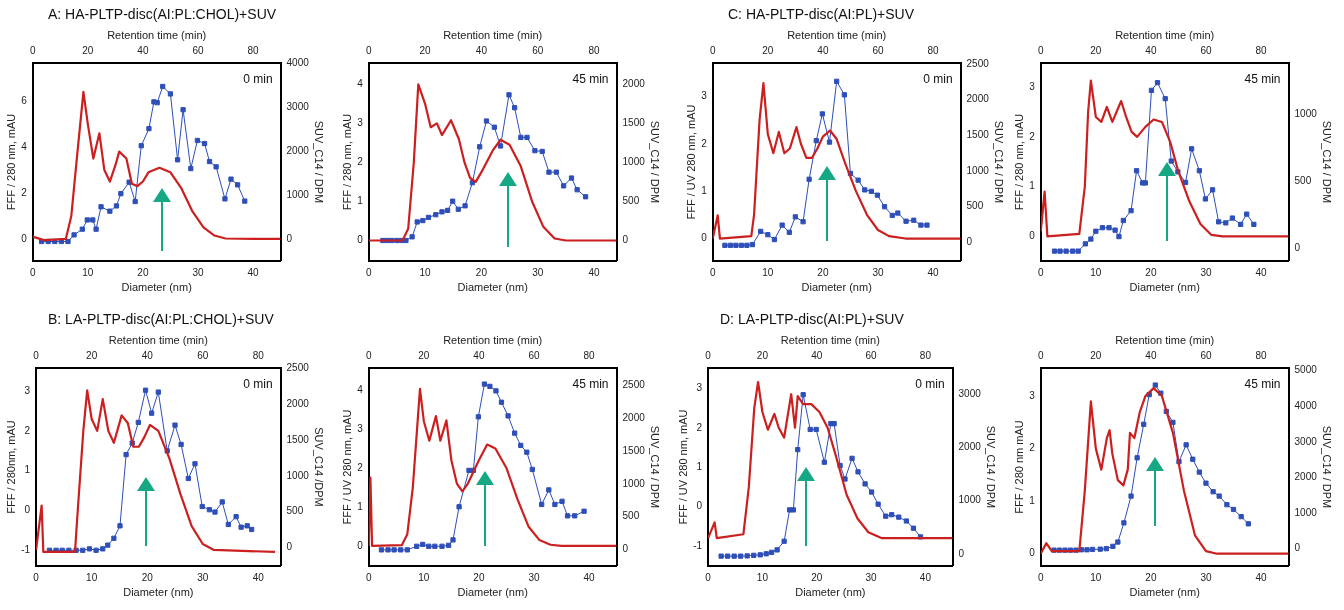 The width and height of the screenshot is (1344, 610). I want to click on y2-axis-title: SUV_C14 /DPM, so click(319, 467).